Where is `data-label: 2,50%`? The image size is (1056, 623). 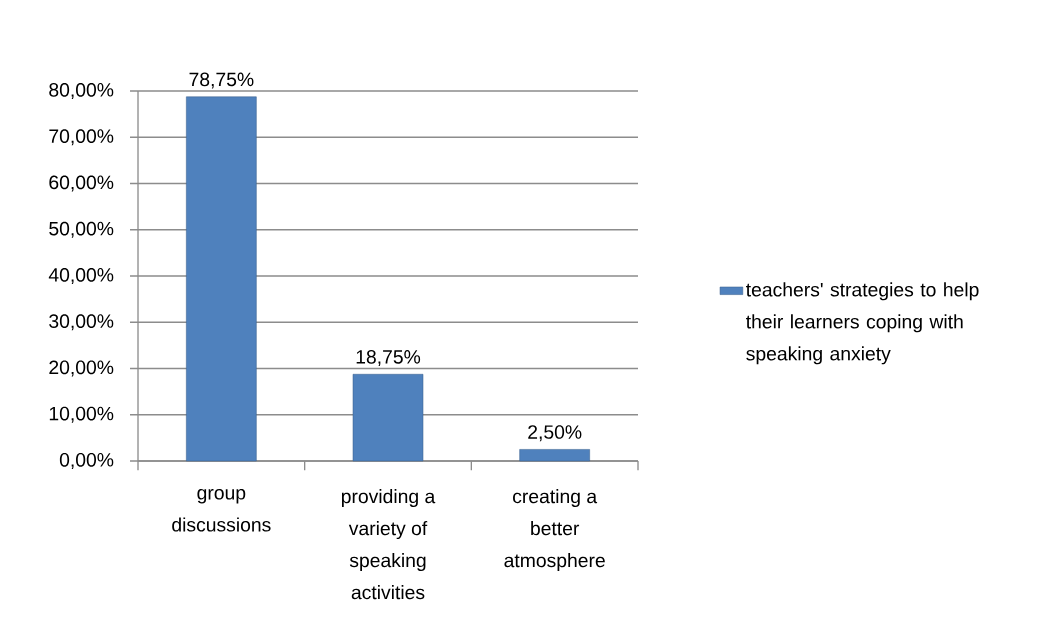
data-label: 2,50% is located at coordinates (555, 433).